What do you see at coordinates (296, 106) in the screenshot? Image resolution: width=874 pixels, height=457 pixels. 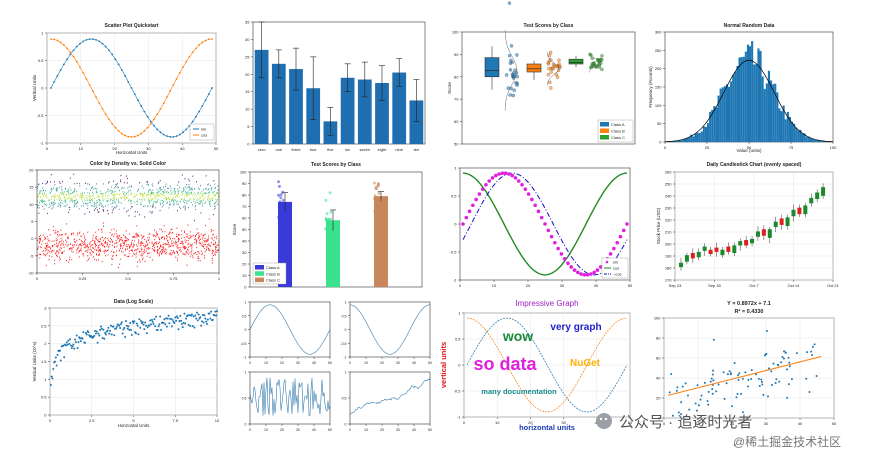 I see `bar-three` at bounding box center [296, 106].